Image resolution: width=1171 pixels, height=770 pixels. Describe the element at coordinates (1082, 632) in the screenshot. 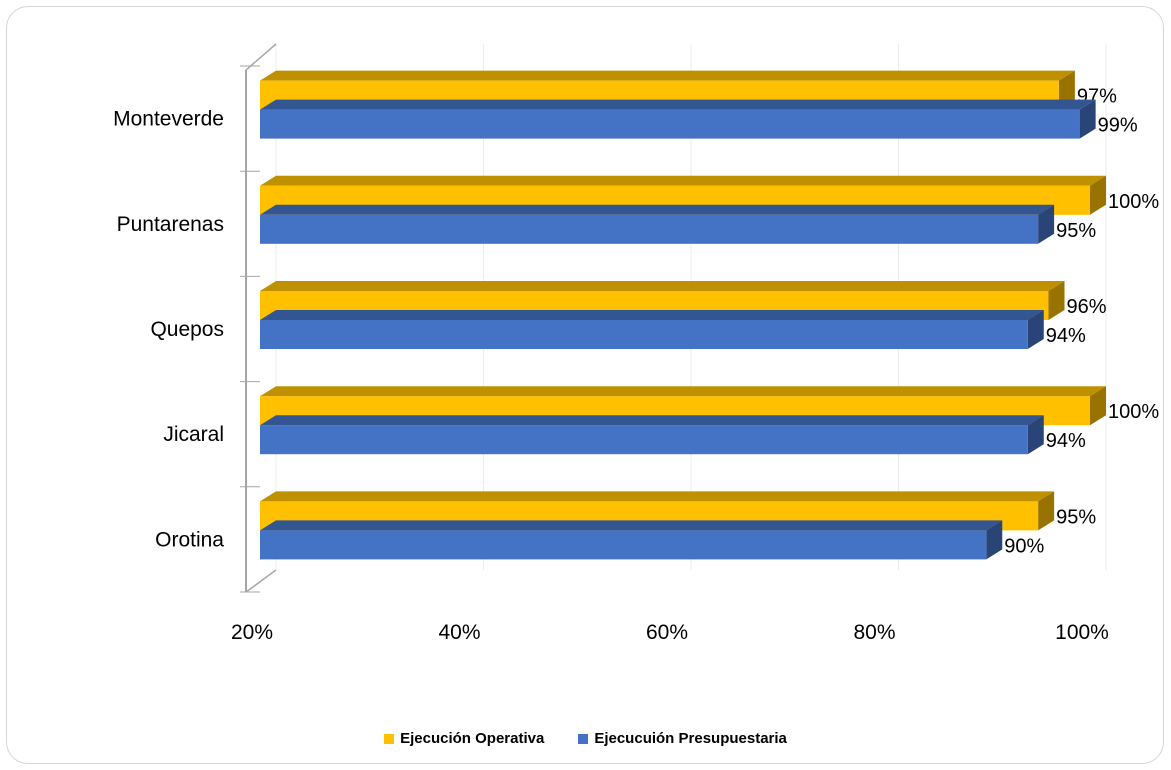

I see `x-tick-label: 100%` at that location.